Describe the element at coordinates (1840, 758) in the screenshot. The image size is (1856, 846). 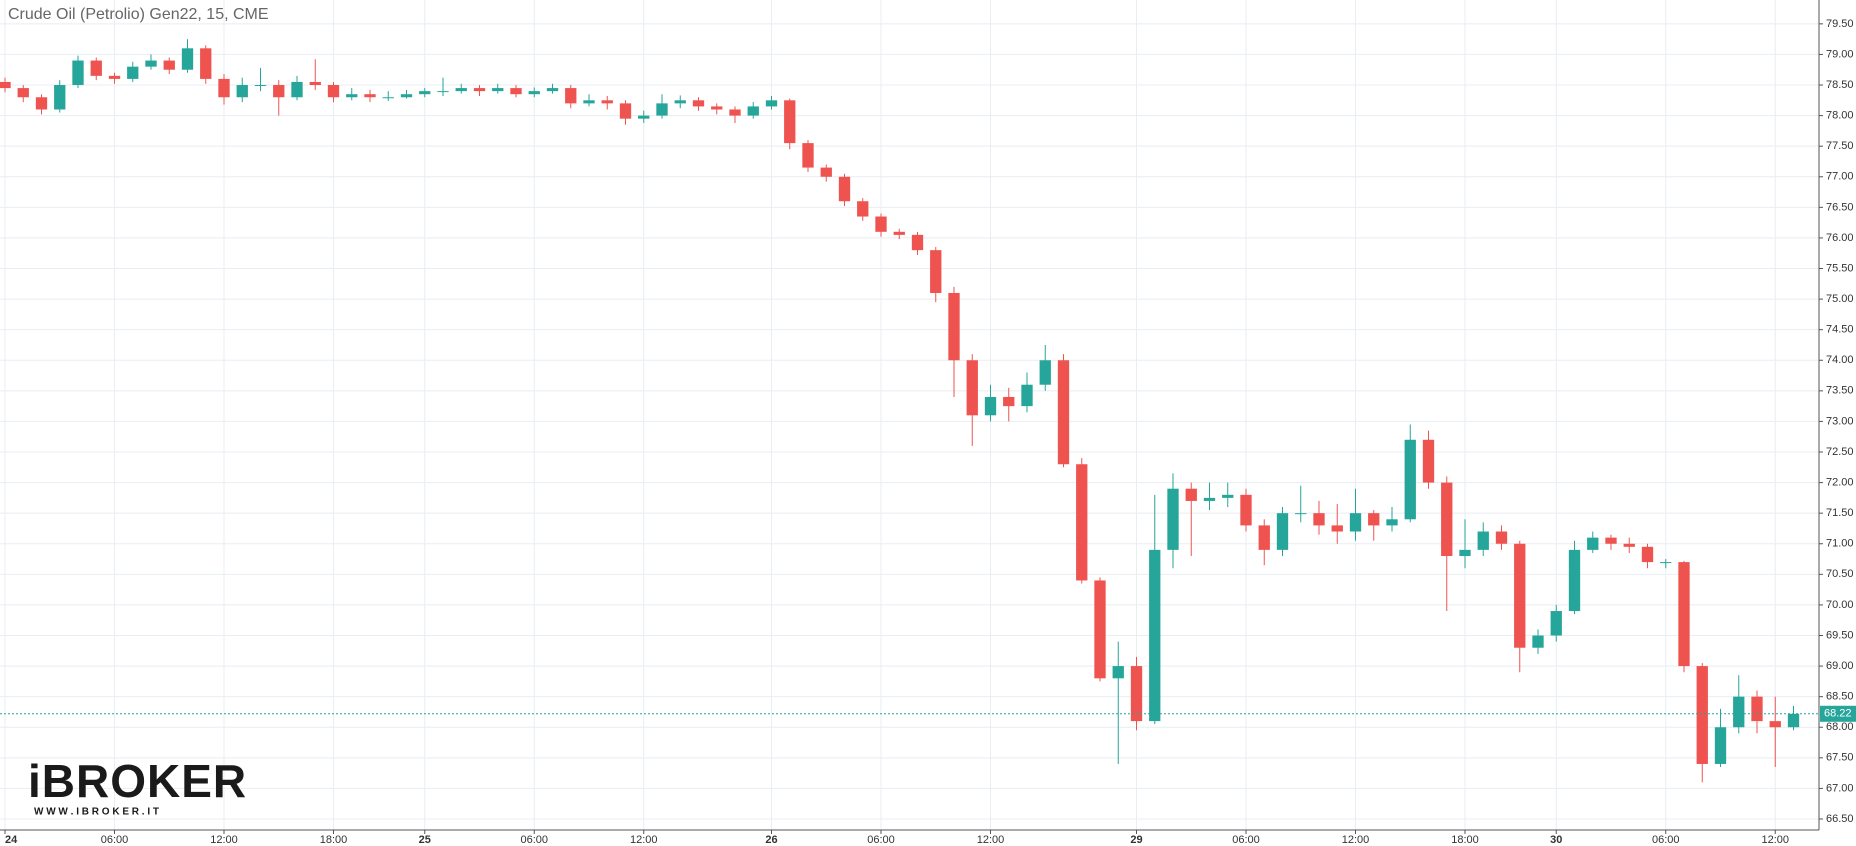
I see `y-tick-label: 67.50` at that location.